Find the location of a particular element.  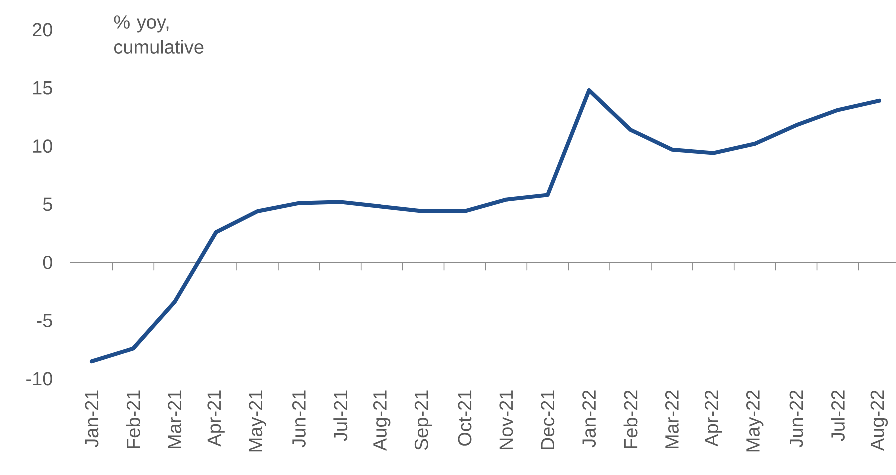

y-tick-label: 10 is located at coordinates (43, 147).